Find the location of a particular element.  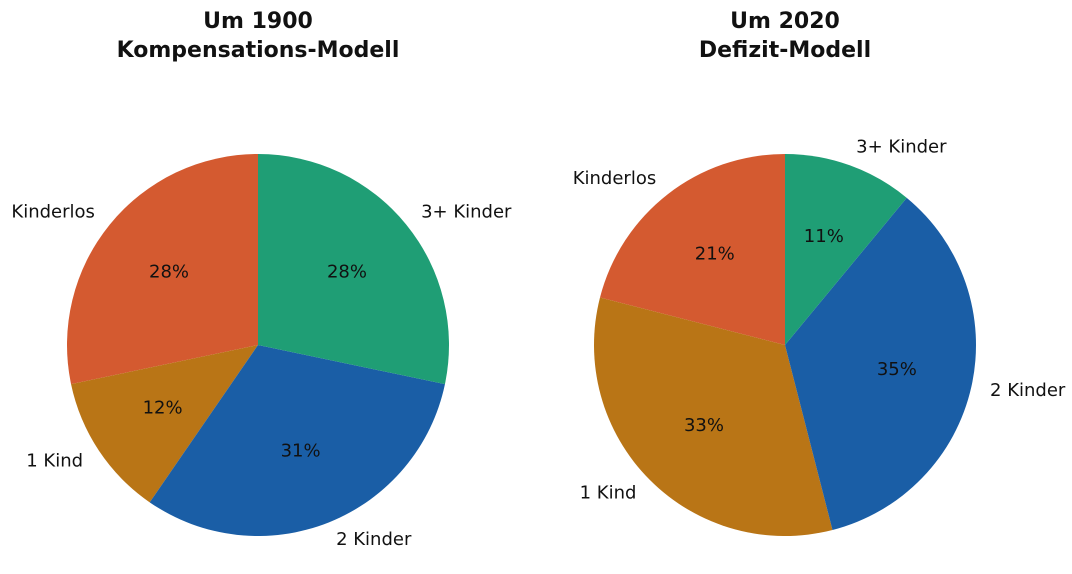

value-label: 31% is located at coordinates (301, 450).